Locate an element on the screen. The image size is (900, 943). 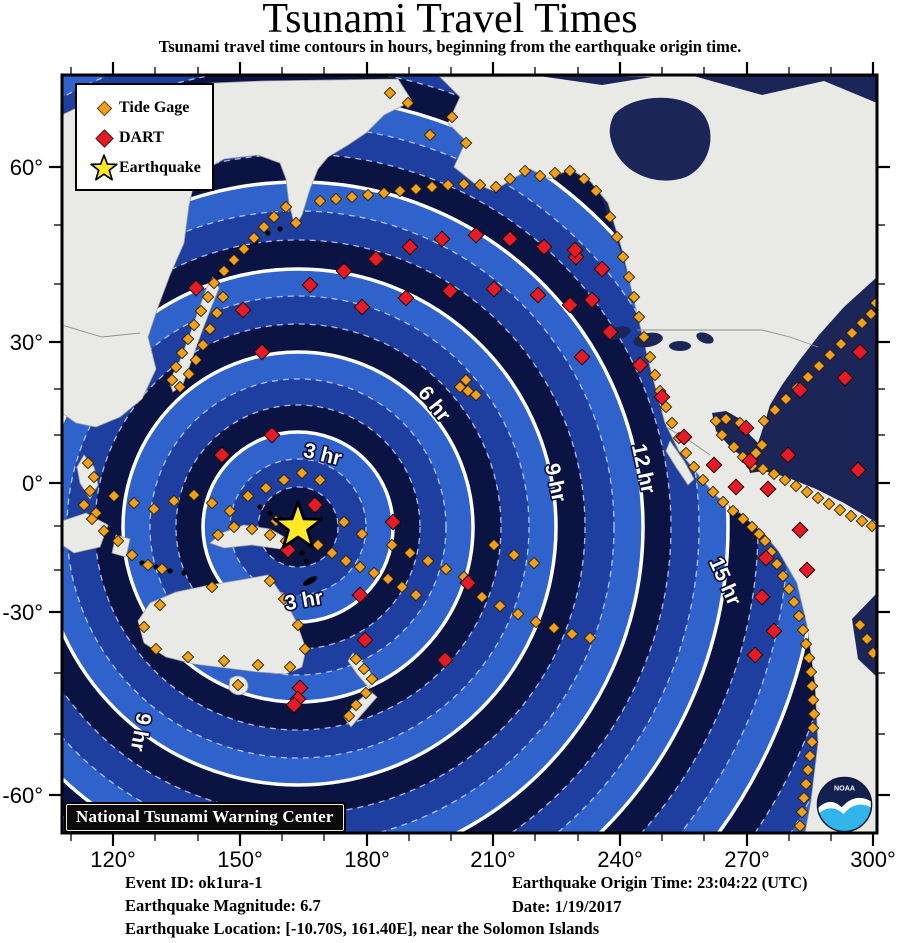
contour-1hr is located at coordinates (298, 527).